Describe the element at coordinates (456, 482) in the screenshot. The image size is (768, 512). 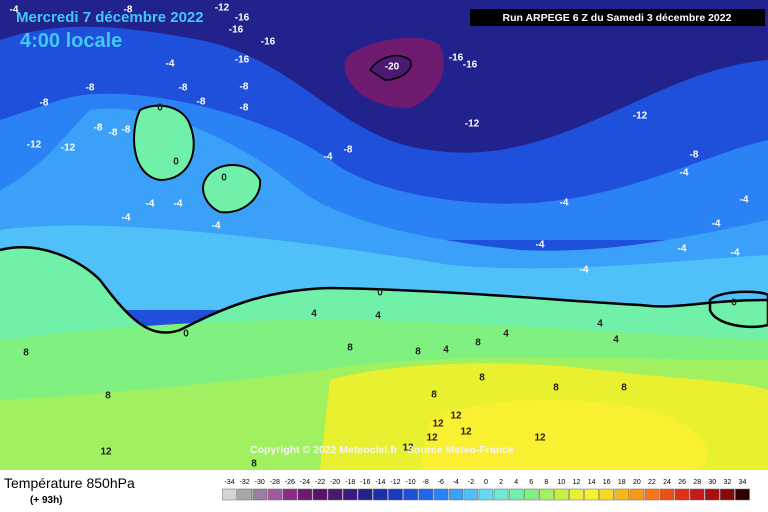
I see `legend-label: -4` at that location.